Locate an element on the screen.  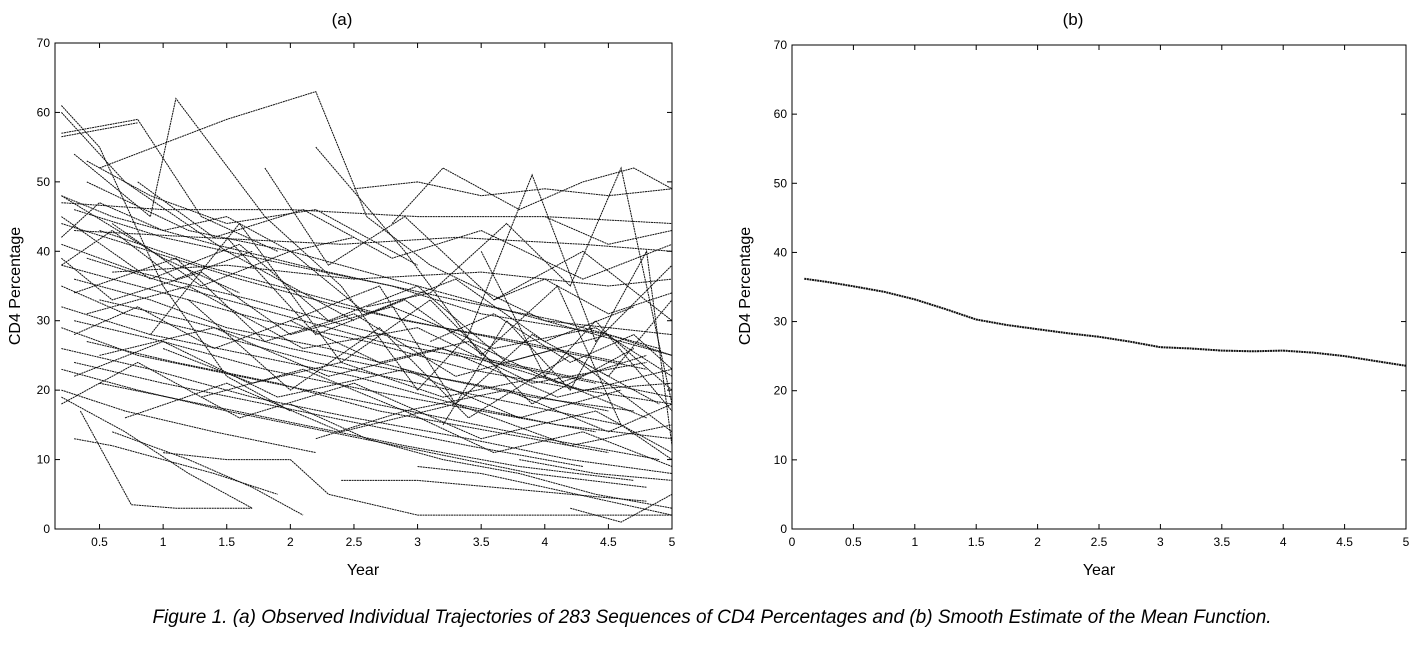
panel-b-xtick-label: 2.5 is located at coordinates (1099, 542).